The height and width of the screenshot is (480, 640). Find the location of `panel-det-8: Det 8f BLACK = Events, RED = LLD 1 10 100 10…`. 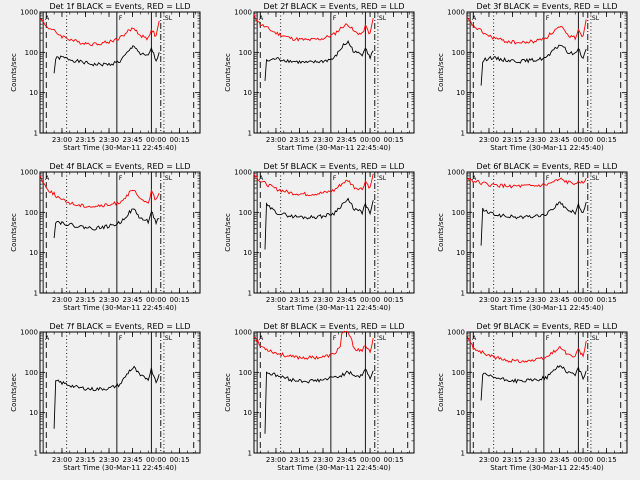

panel-det-8: Det 8f BLACK = Events, RED = LLD 1 10 100 10… is located at coordinates (319, 397).